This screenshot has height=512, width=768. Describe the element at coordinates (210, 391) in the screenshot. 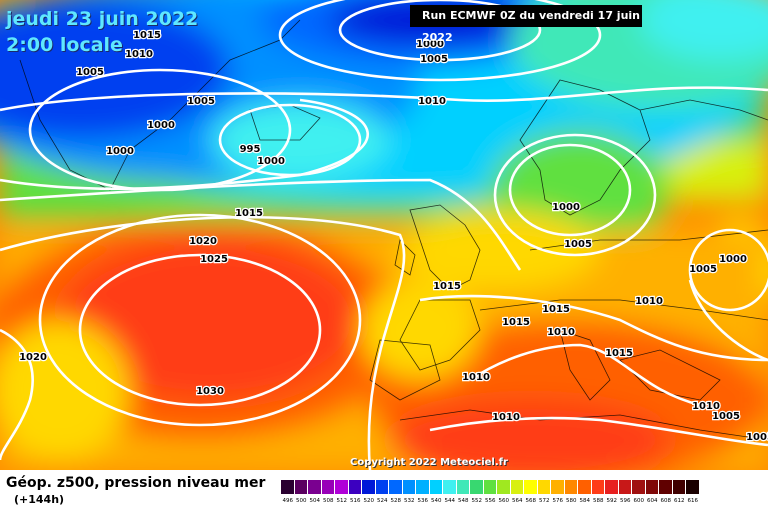

I see `isobar-label: 1030` at that location.